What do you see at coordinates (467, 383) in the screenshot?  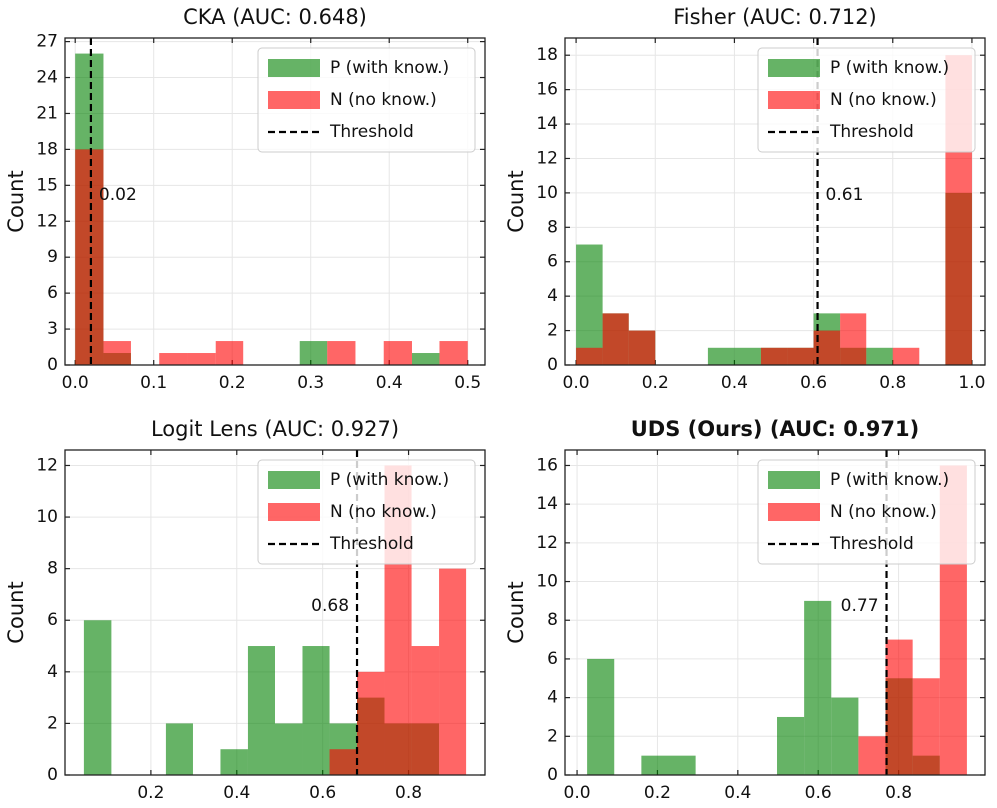 I see `x-tick-label: 0.5` at bounding box center [467, 383].